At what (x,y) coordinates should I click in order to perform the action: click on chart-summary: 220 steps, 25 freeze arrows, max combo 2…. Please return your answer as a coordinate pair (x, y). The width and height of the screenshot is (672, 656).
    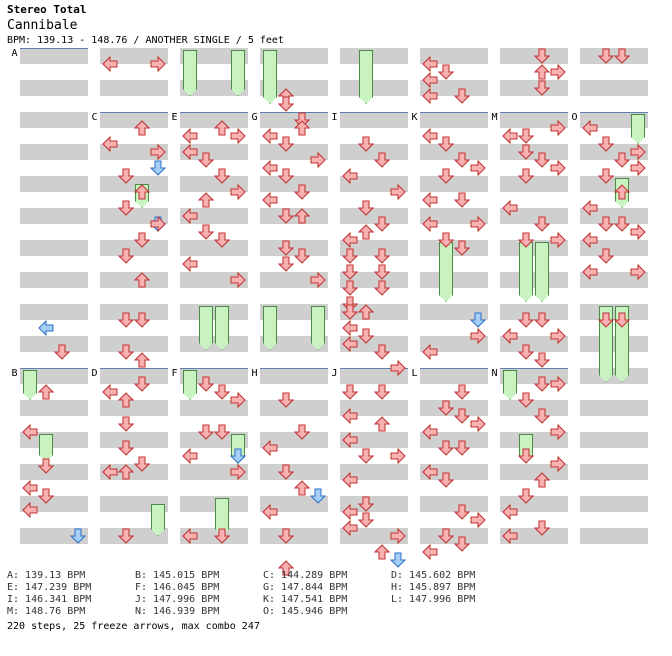
    Looking at the image, I should click on (133, 626).